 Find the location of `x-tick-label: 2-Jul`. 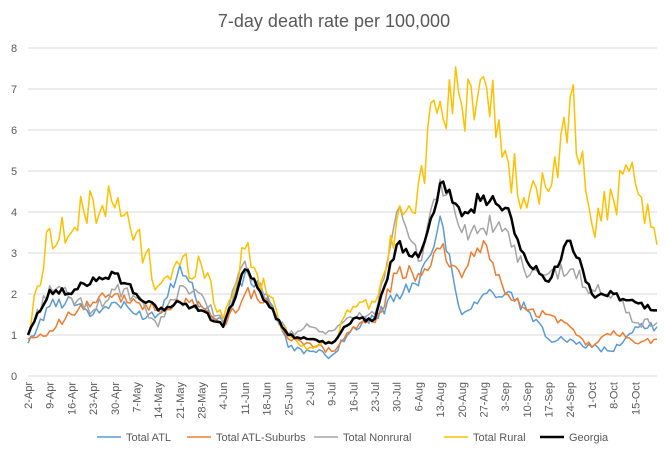

x-tick-label: 2-Jul is located at coordinates (311, 394).